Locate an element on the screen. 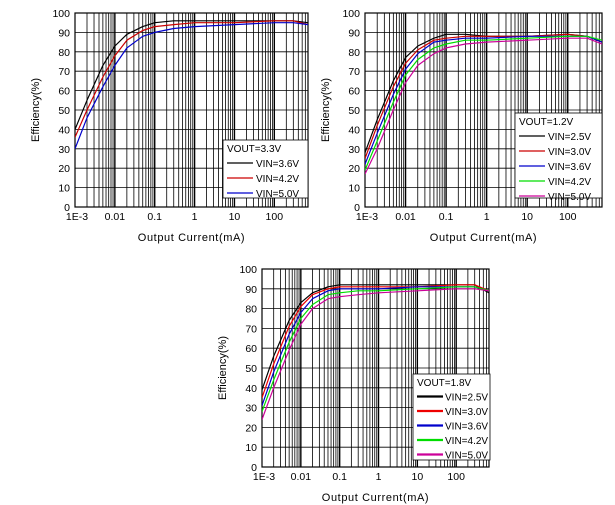  legend-title: VOUT=1.8V is located at coordinates (444, 383).